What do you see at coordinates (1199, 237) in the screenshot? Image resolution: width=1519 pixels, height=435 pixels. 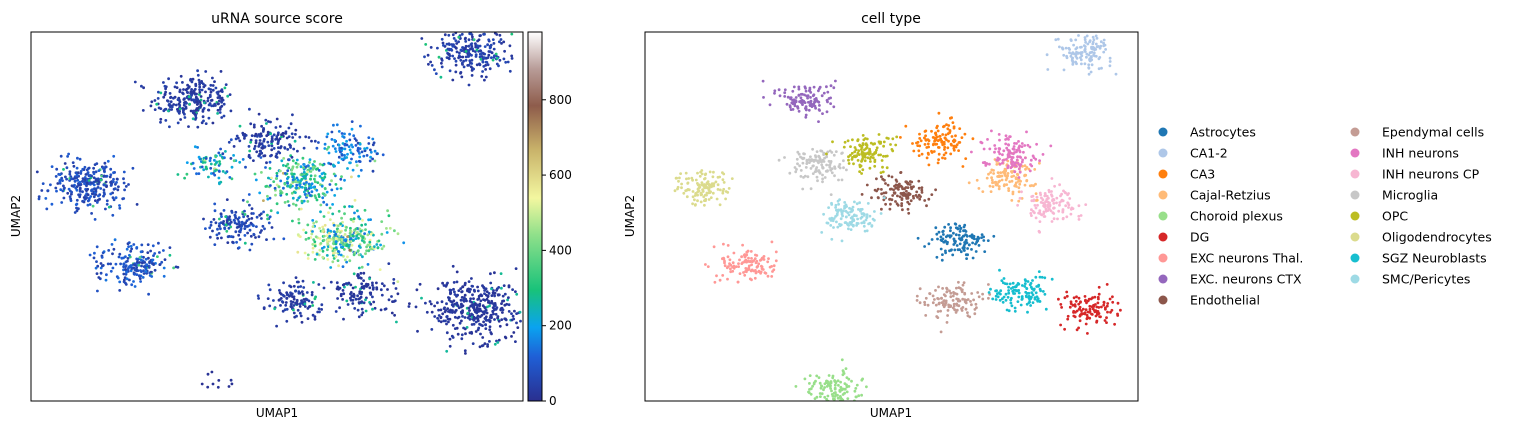 I see `legend-label: DG` at bounding box center [1199, 237].